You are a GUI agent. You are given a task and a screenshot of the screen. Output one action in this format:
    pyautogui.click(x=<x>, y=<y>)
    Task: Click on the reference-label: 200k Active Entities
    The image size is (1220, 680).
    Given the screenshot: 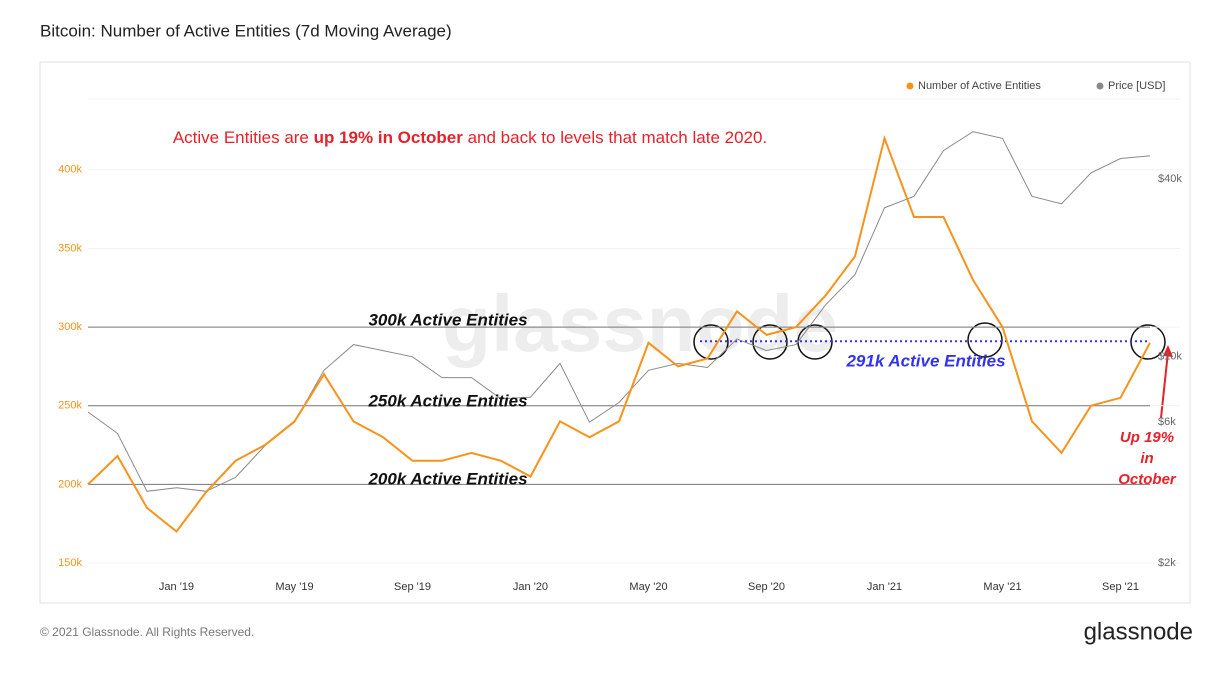 What is the action you would take?
    pyautogui.click(x=447, y=478)
    